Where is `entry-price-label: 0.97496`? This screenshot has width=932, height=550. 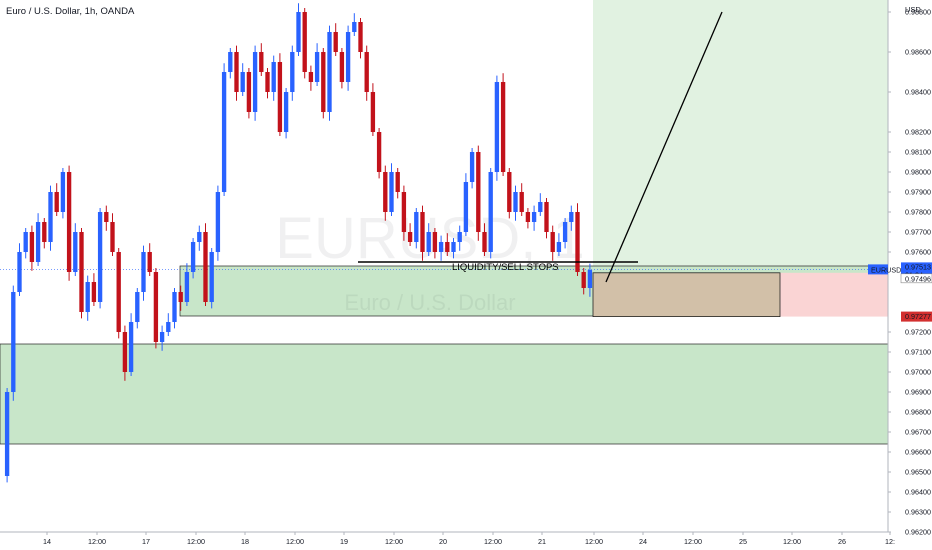 entry-price-label: 0.97496 is located at coordinates (918, 278).